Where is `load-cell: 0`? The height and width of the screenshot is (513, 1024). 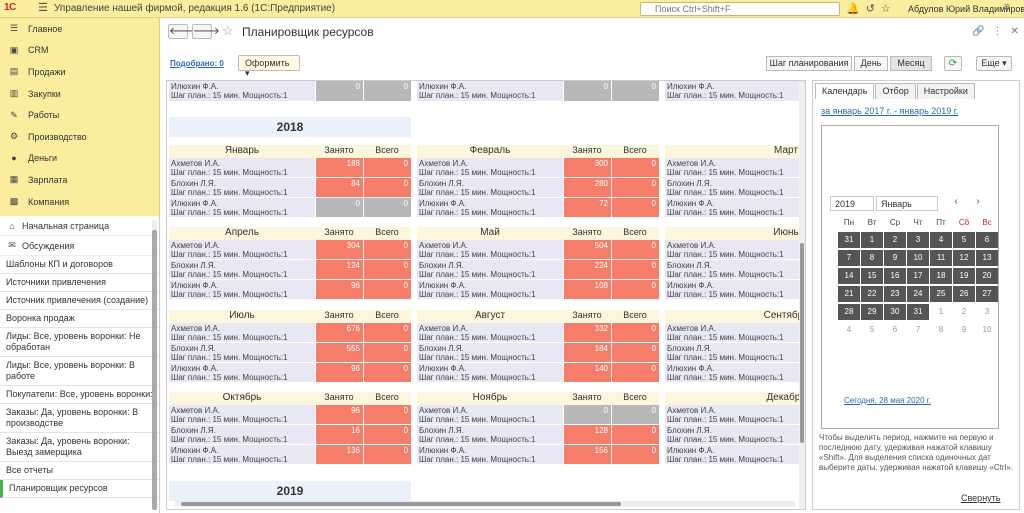
load-cell: 0 is located at coordinates (587, 91).